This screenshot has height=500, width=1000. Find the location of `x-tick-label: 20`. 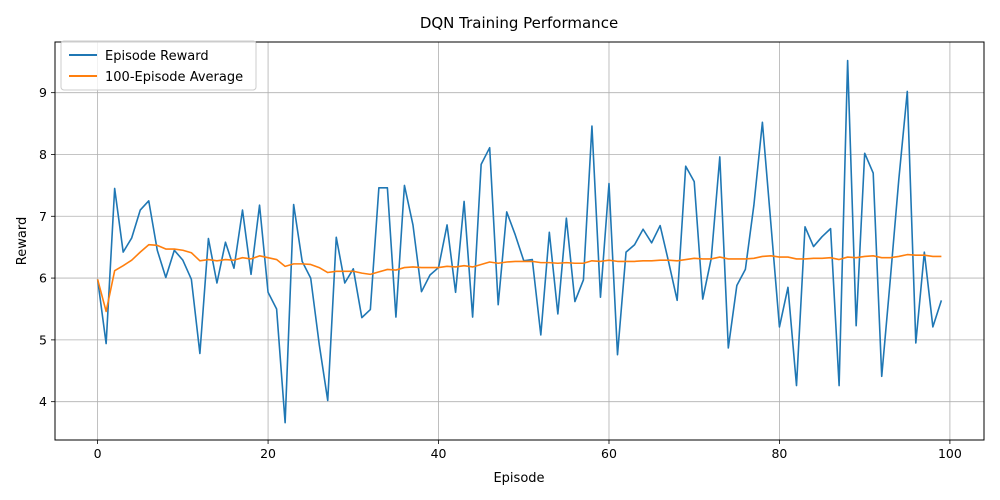

x-tick-label: 20 is located at coordinates (268, 453).